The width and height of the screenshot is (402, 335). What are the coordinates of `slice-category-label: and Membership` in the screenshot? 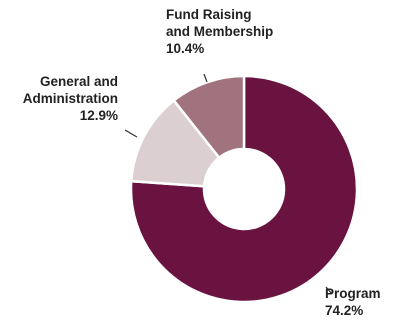 It's located at (219, 31).